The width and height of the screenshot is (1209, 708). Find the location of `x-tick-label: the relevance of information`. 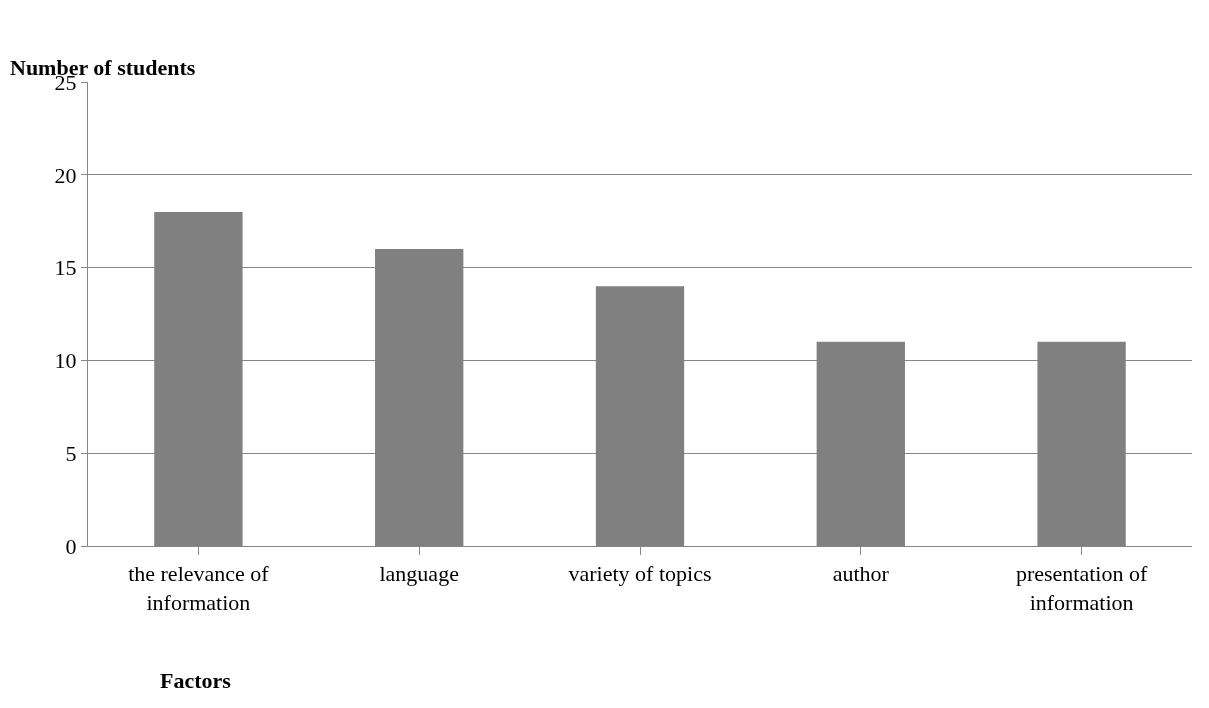

x-tick-label: the relevance of information is located at coordinates (199, 588).